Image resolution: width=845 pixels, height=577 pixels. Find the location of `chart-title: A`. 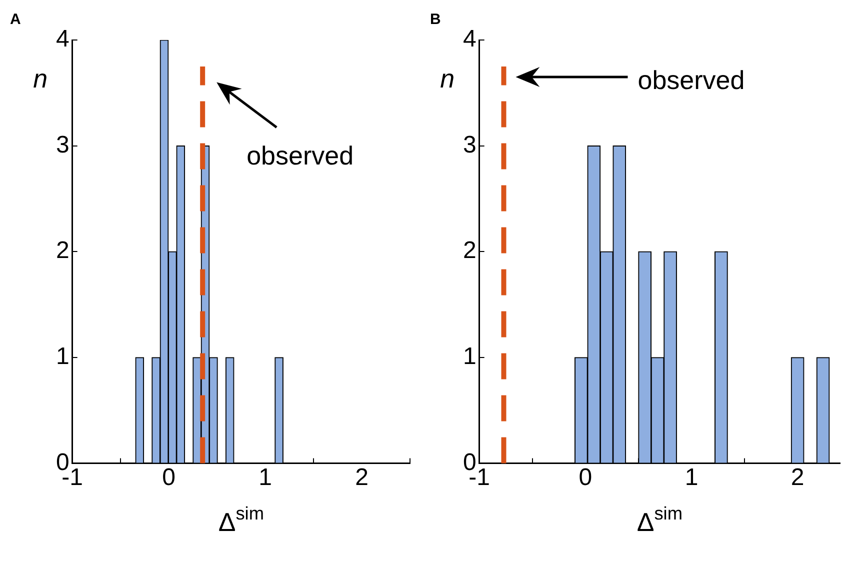

chart-title: A is located at coordinates (15, 19).